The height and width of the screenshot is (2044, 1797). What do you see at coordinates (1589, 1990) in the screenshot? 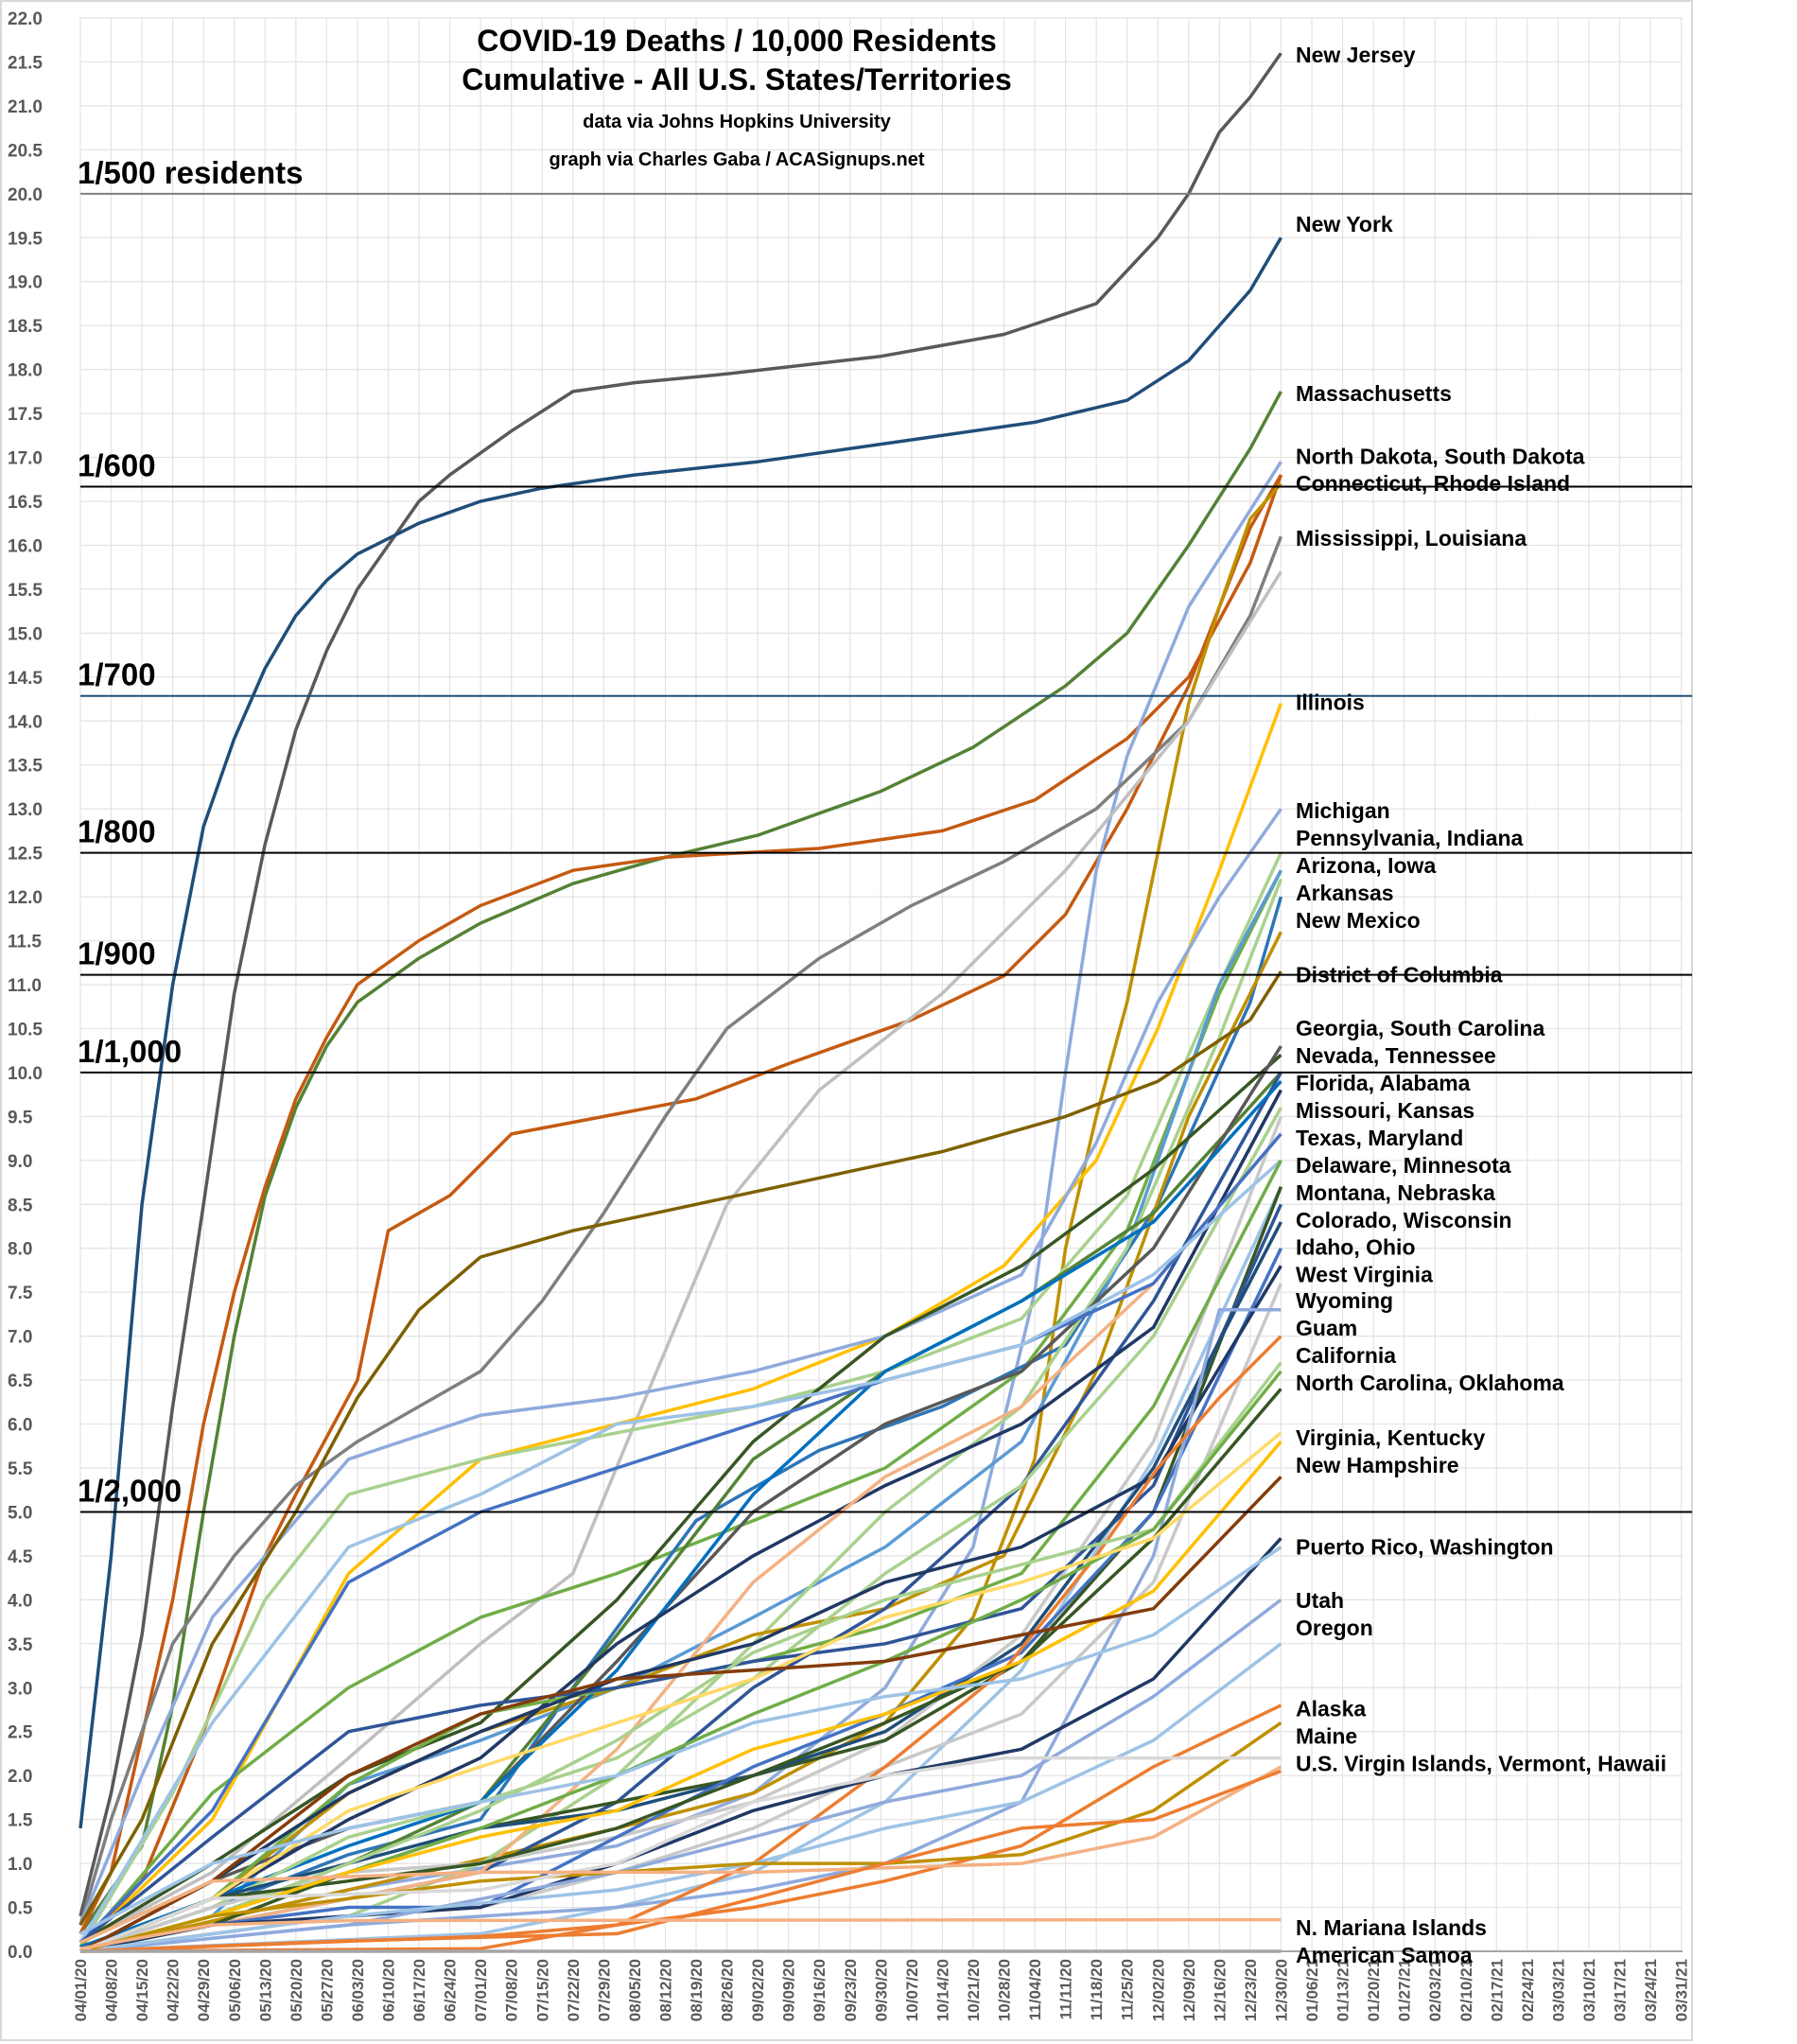
I see `x-tick-label: 03/10/21` at bounding box center [1589, 1990].